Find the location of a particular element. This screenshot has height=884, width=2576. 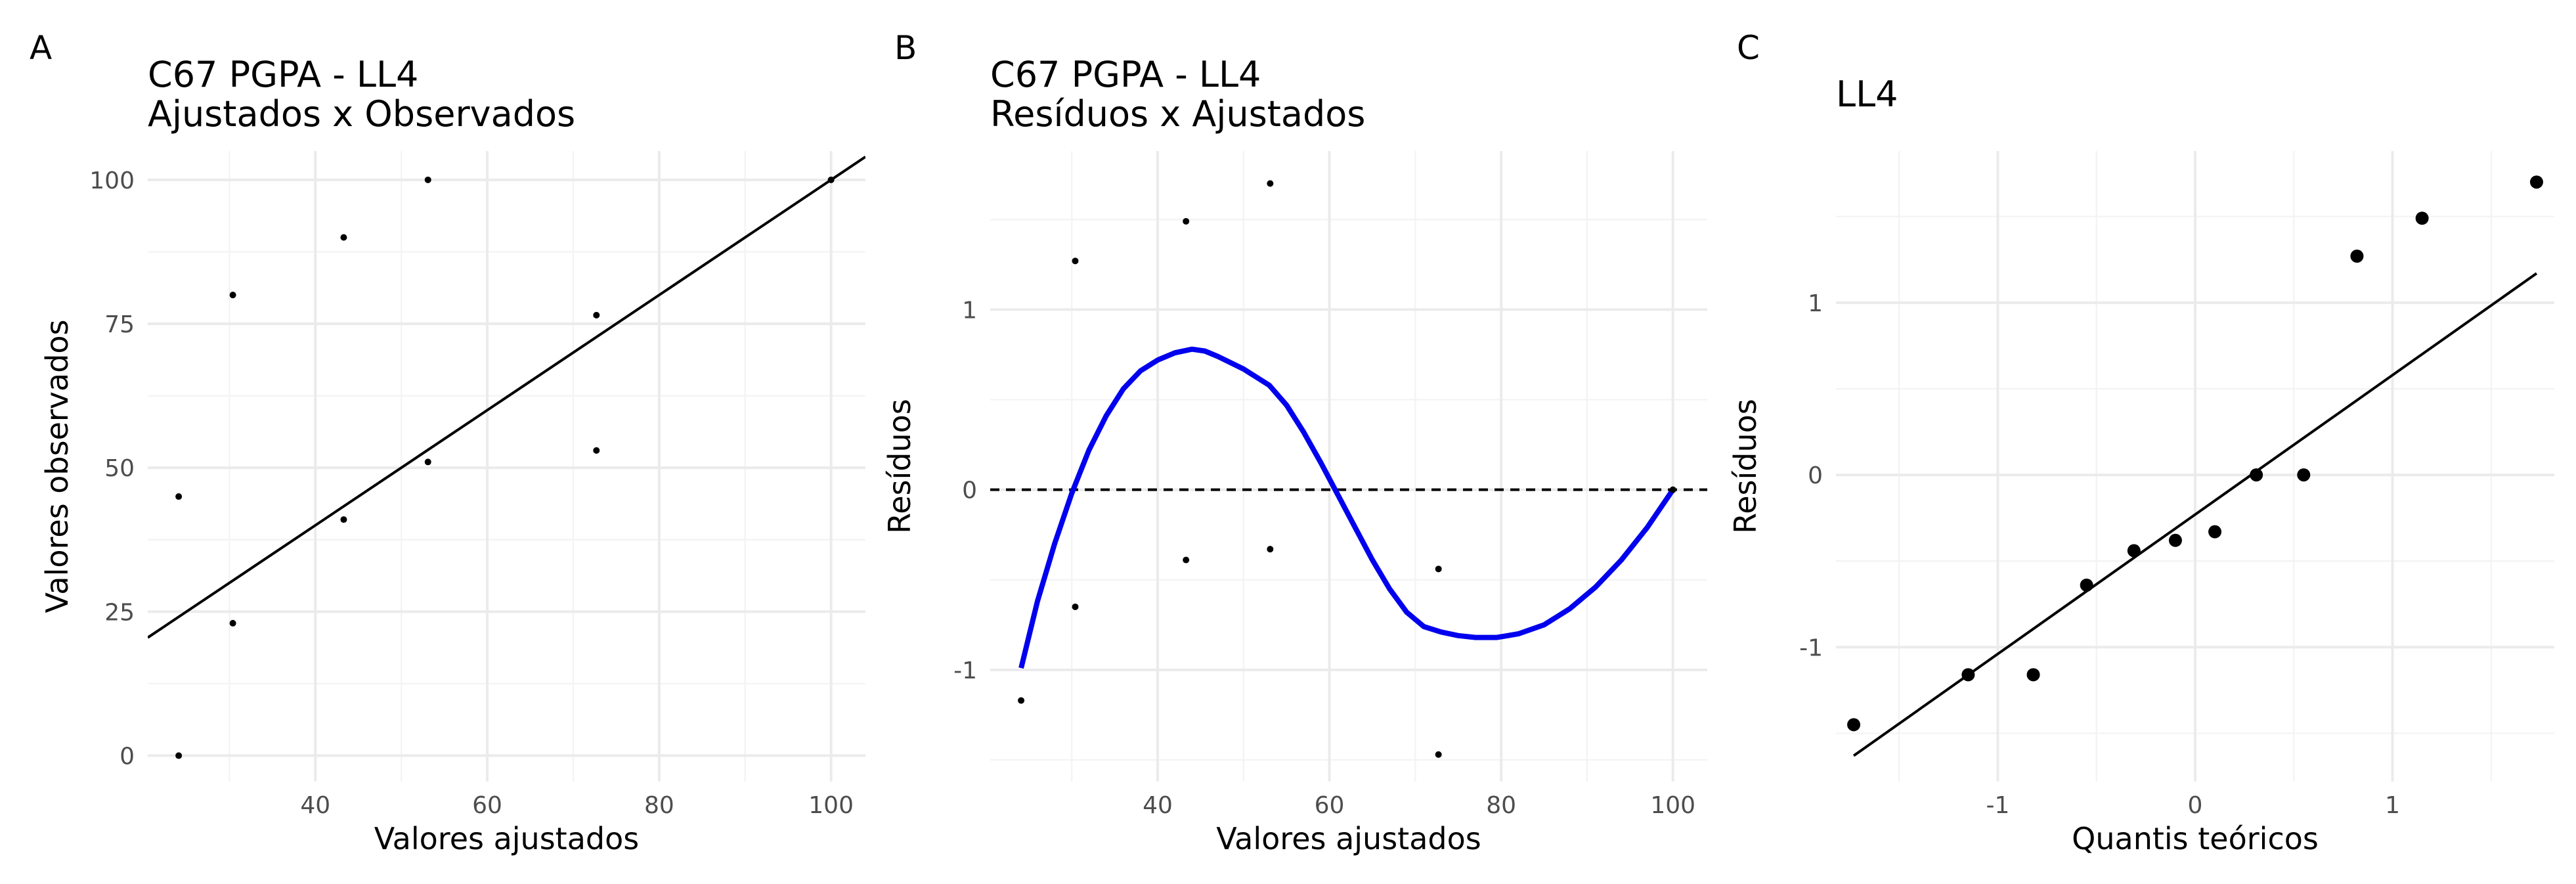

x-tick-label: -1 is located at coordinates (1998, 805).